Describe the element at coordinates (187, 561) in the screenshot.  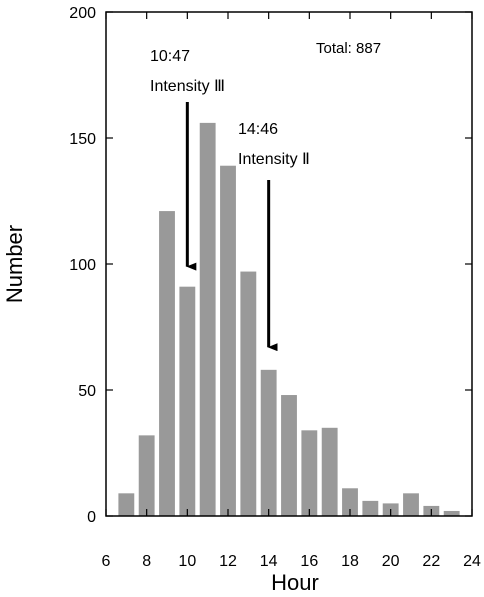
I see `x-tick-label: 10` at that location.